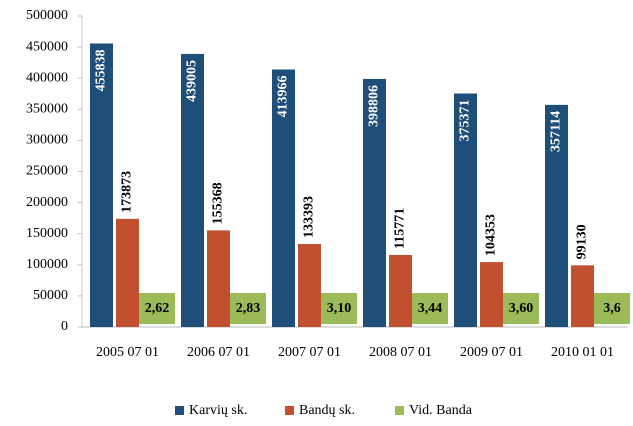 Image resolution: width=633 pixels, height=426 pixels. Describe the element at coordinates (47, 171) in the screenshot. I see `y-tick-label: 250000` at that location.